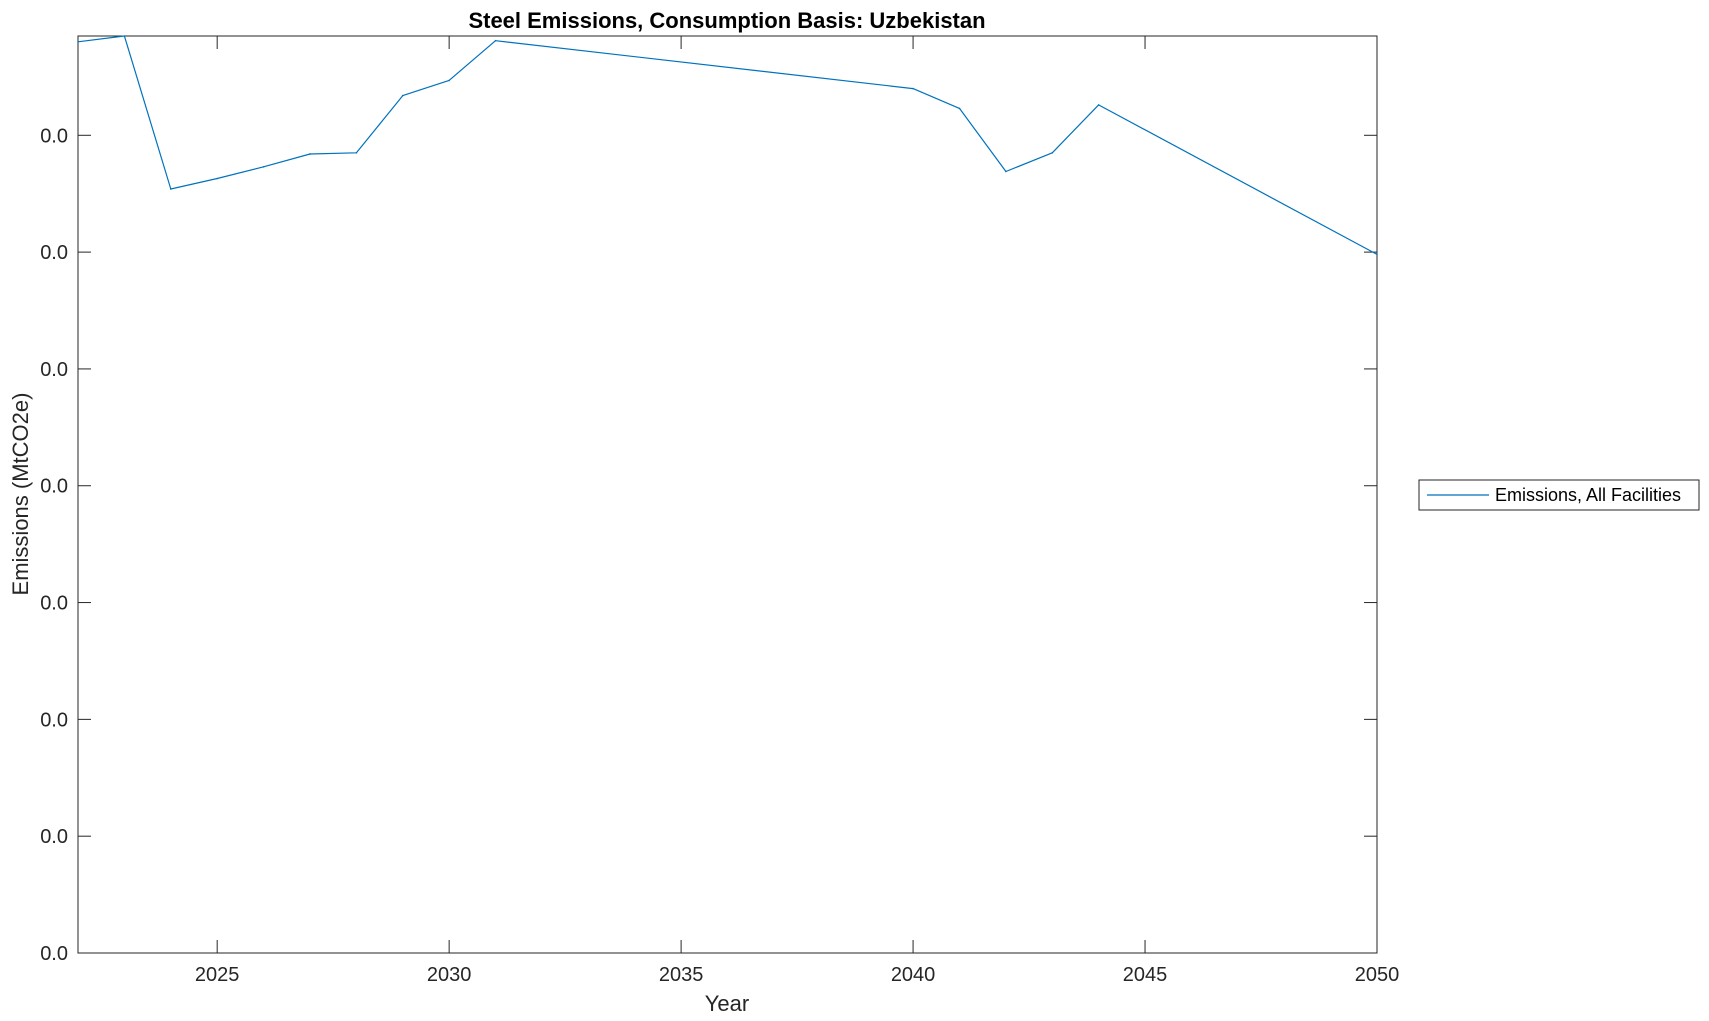 The height and width of the screenshot is (1021, 1709). Describe the element at coordinates (1377, 975) in the screenshot. I see `x-tick-label: 2050` at that location.